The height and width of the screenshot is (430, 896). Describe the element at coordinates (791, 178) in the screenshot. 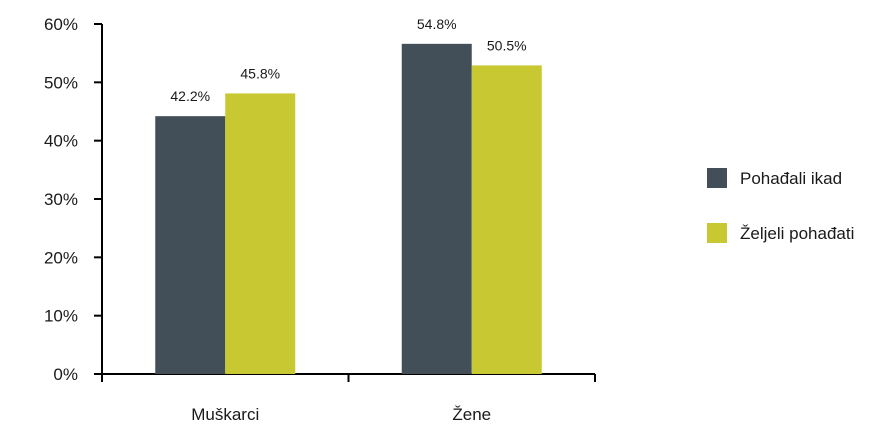

I see `legend-label: Pohađali ikad` at that location.